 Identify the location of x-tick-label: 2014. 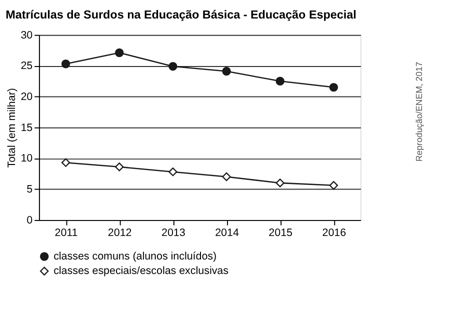
(227, 233).